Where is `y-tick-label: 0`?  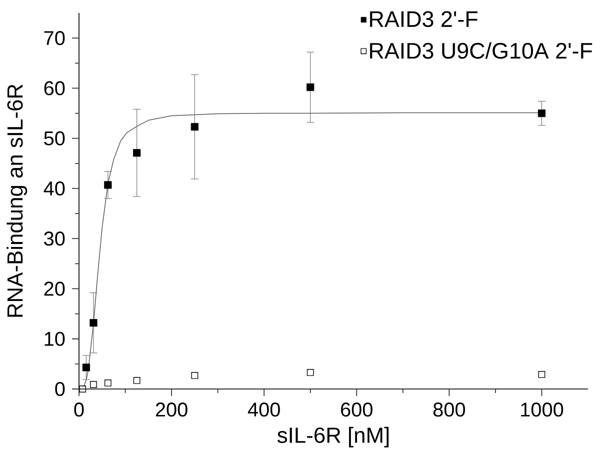
y-tick-label: 0 is located at coordinates (60, 389).